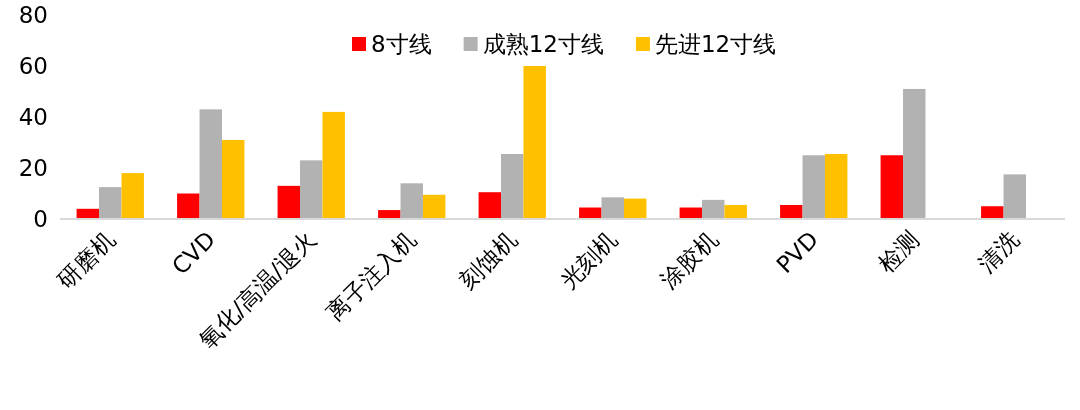 This screenshot has width=1080, height=410. Describe the element at coordinates (715, 44) in the screenshot. I see `legend-label: 先进12寸线` at that location.